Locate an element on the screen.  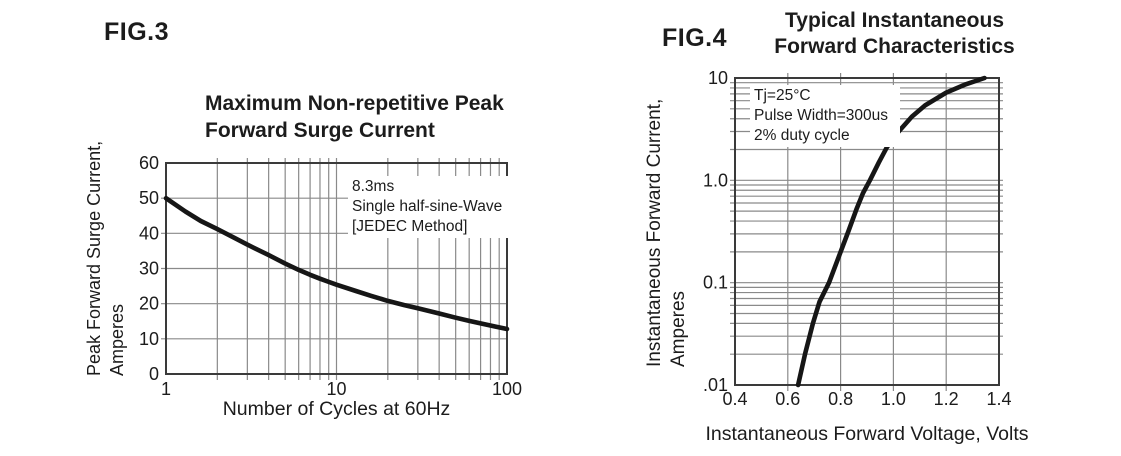
fig3-annotation-line1: 8.3ms is located at coordinates (373, 186).